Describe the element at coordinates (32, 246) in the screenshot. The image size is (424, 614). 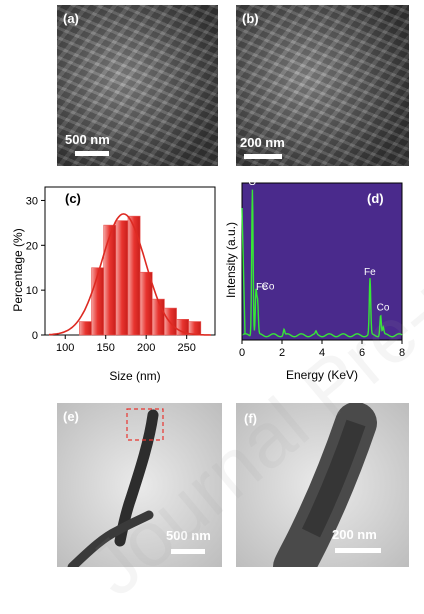
I see `histogram-y-tick-label: 20` at that location.